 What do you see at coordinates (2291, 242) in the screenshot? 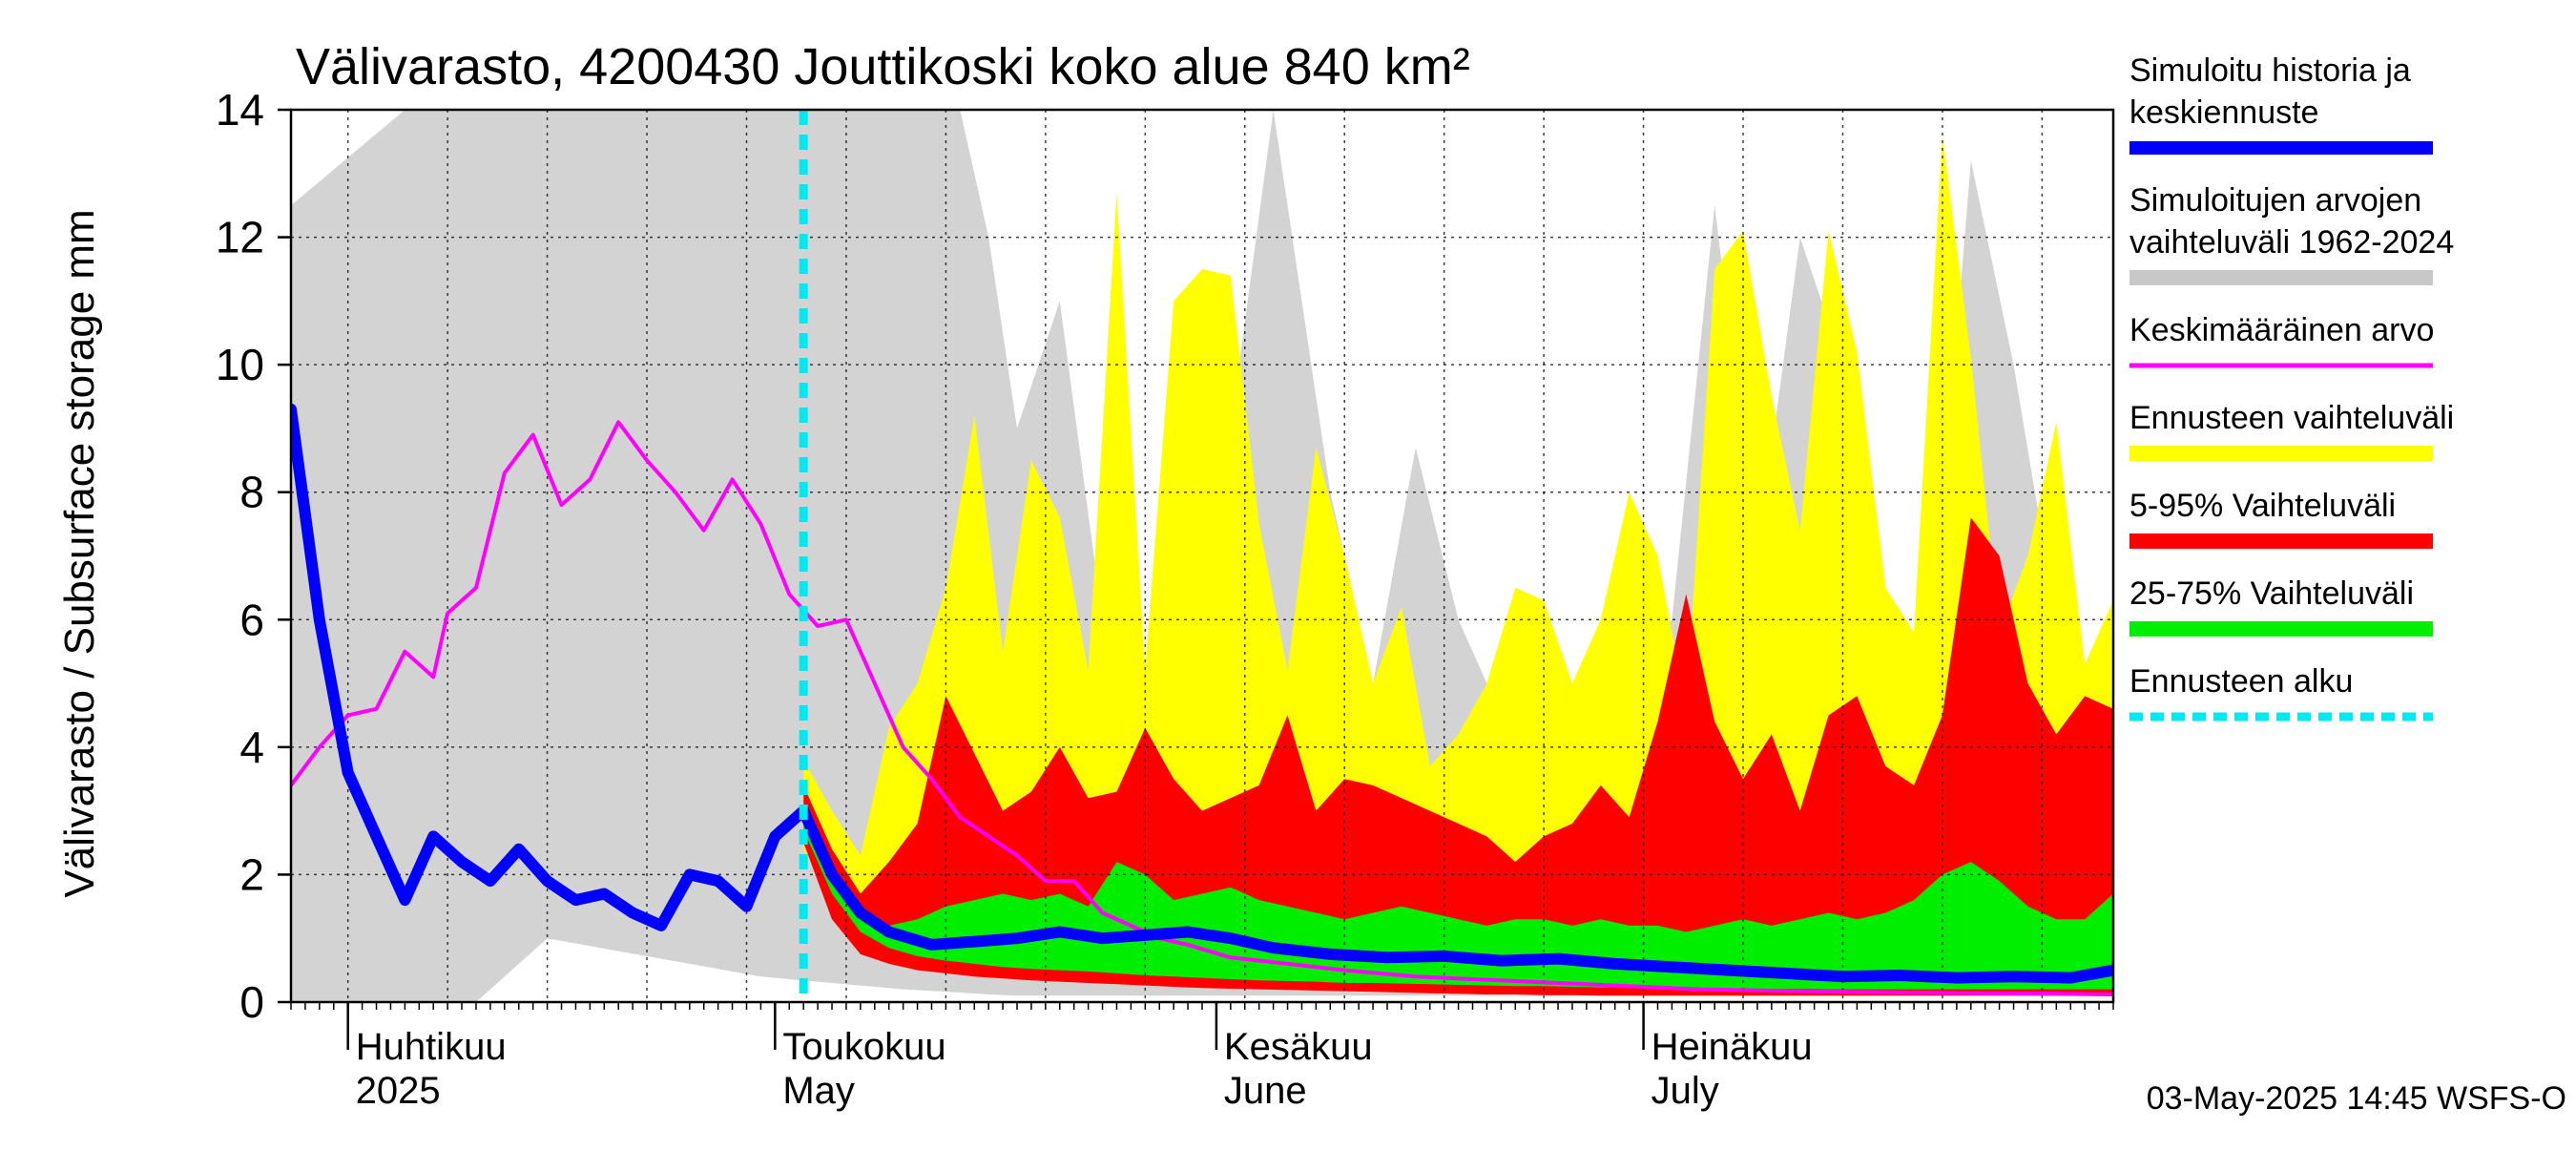
I see `legend-label: vaihteluväli 1962-2024` at bounding box center [2291, 242].